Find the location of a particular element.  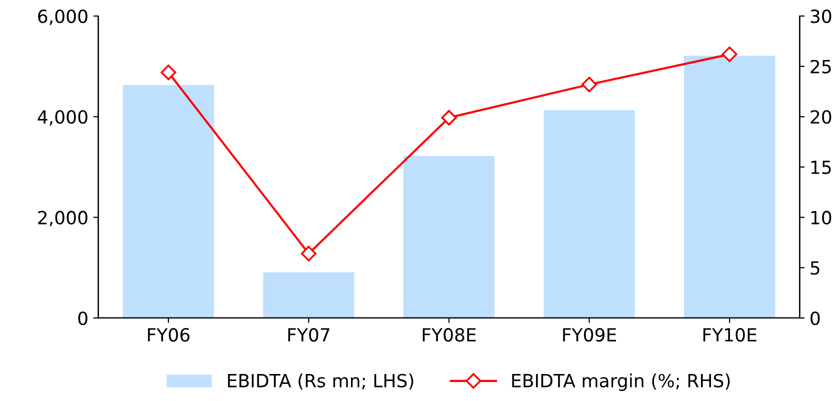

y-tick-label: 0 is located at coordinates (83, 318).